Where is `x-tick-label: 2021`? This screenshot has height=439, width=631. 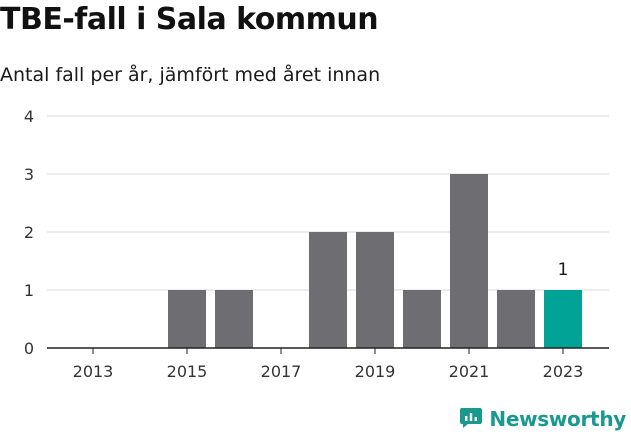 x-tick-label: 2021 is located at coordinates (469, 371).